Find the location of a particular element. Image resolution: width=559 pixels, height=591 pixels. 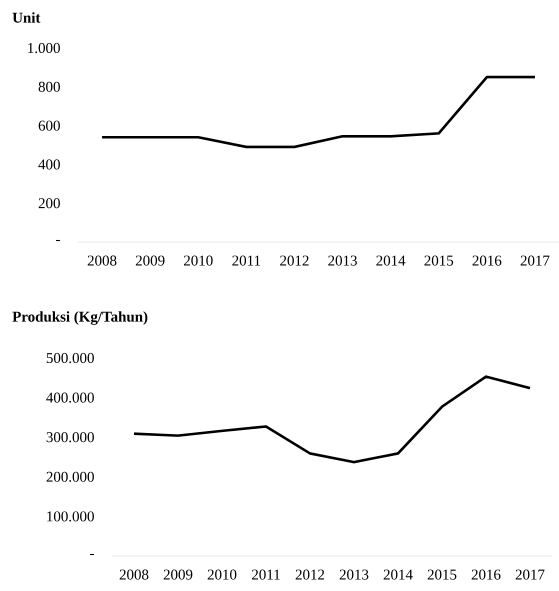

y-tick-label: 800 is located at coordinates (49, 87).